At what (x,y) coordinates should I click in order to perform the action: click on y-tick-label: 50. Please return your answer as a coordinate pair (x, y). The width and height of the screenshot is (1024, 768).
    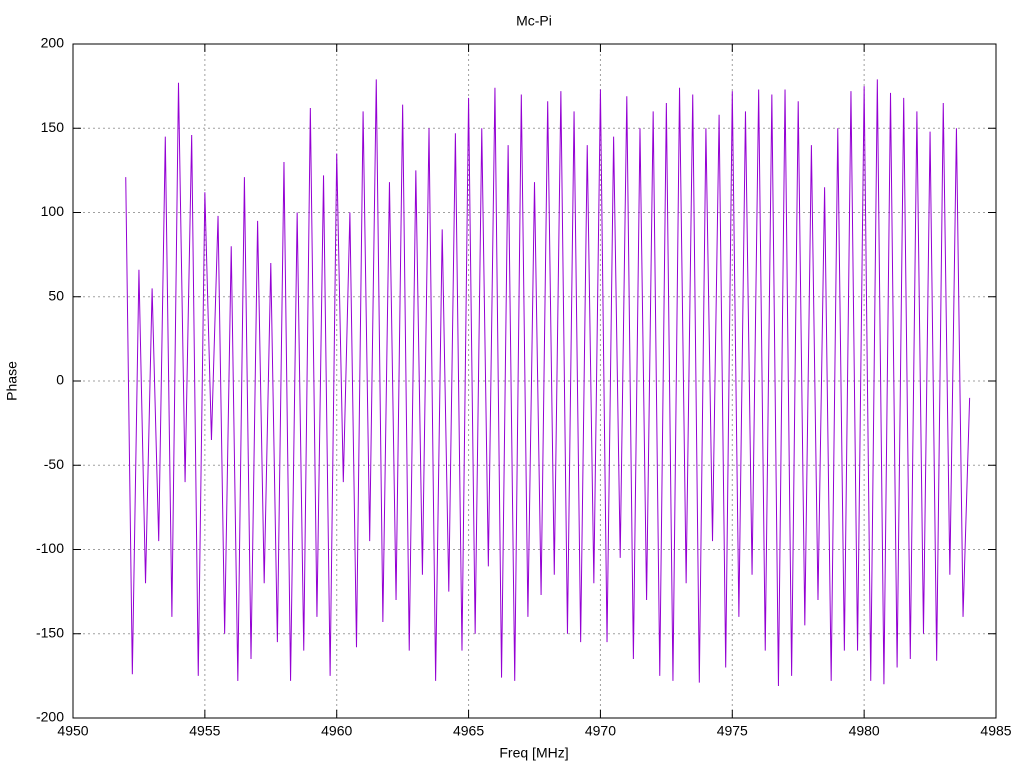
    Looking at the image, I should click on (56, 295).